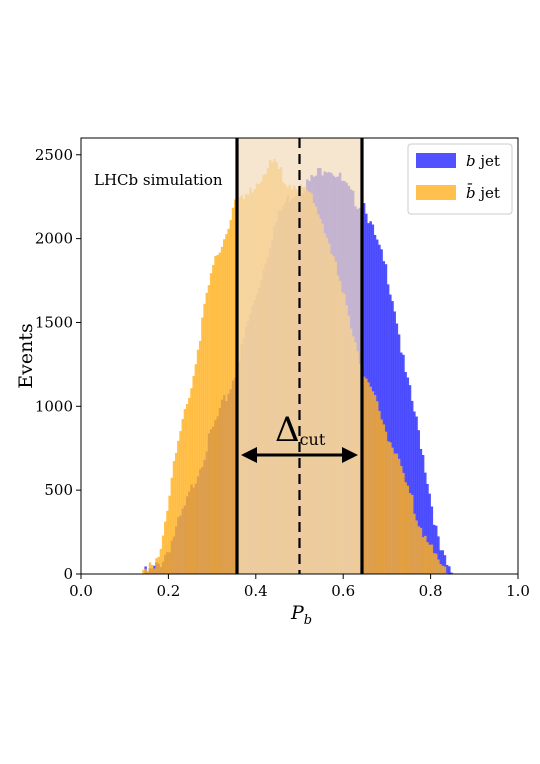  What do you see at coordinates (81, 591) in the screenshot?
I see `x-tick-label: 0.0` at bounding box center [81, 591].